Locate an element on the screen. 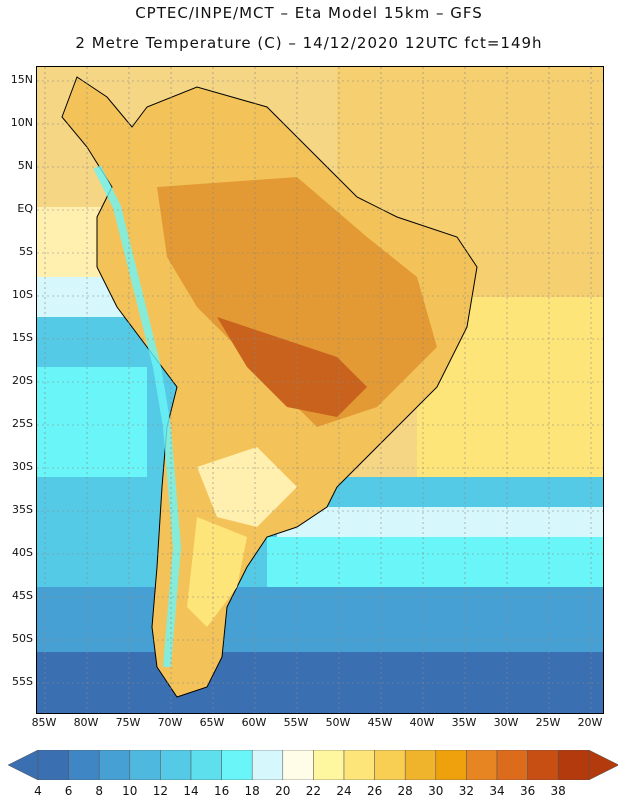 This screenshot has height=800, width=618. ocean-polar is located at coordinates (320, 682).